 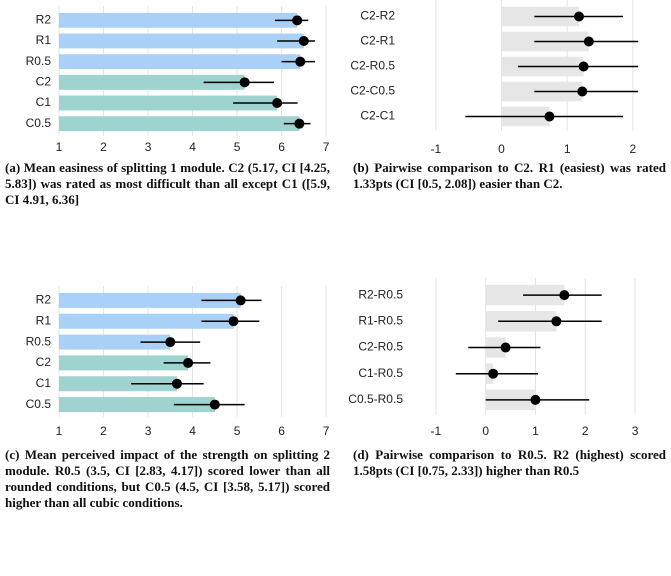 I want to click on y-tick-label: C2-C1, so click(x=377, y=116).